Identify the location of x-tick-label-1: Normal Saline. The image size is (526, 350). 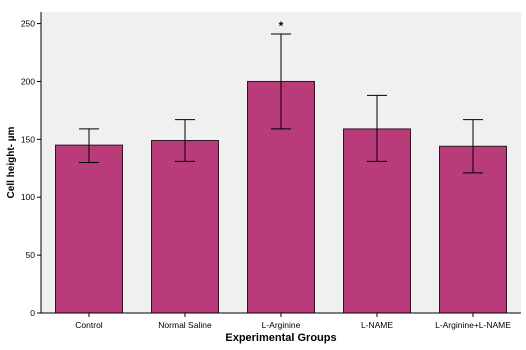
(185, 325).